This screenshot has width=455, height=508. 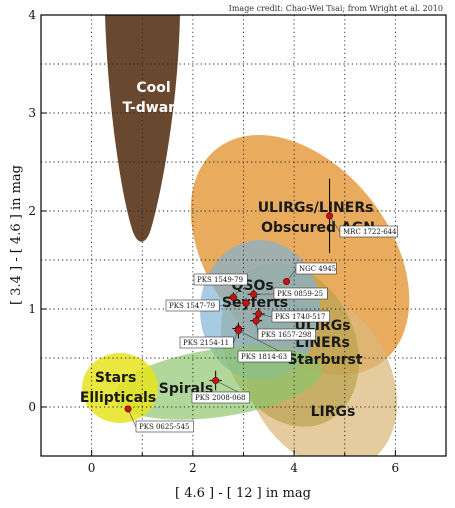 I want to click on tick-label-y-4: 4, so click(x=32, y=15).